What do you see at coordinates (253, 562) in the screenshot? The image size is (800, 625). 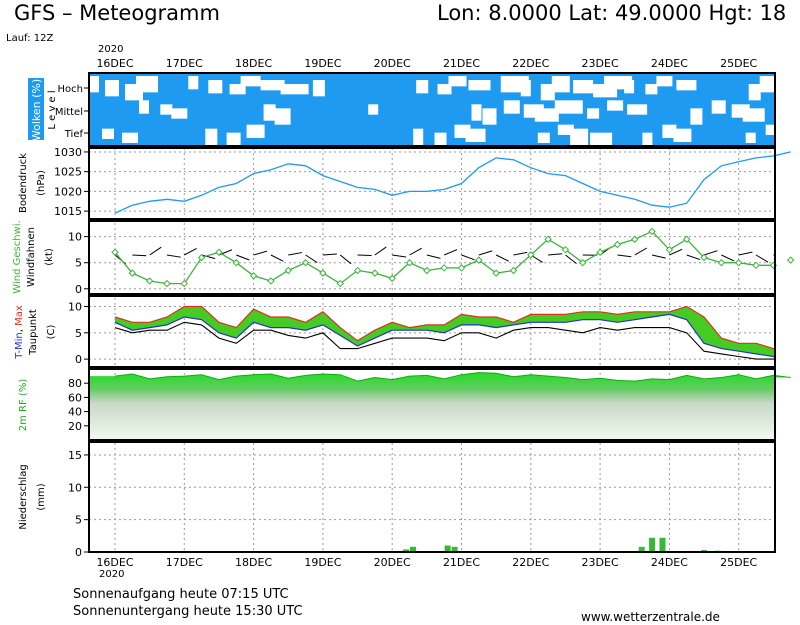 I see `x-tick-label-bottom: 18DEC` at bounding box center [253, 562].